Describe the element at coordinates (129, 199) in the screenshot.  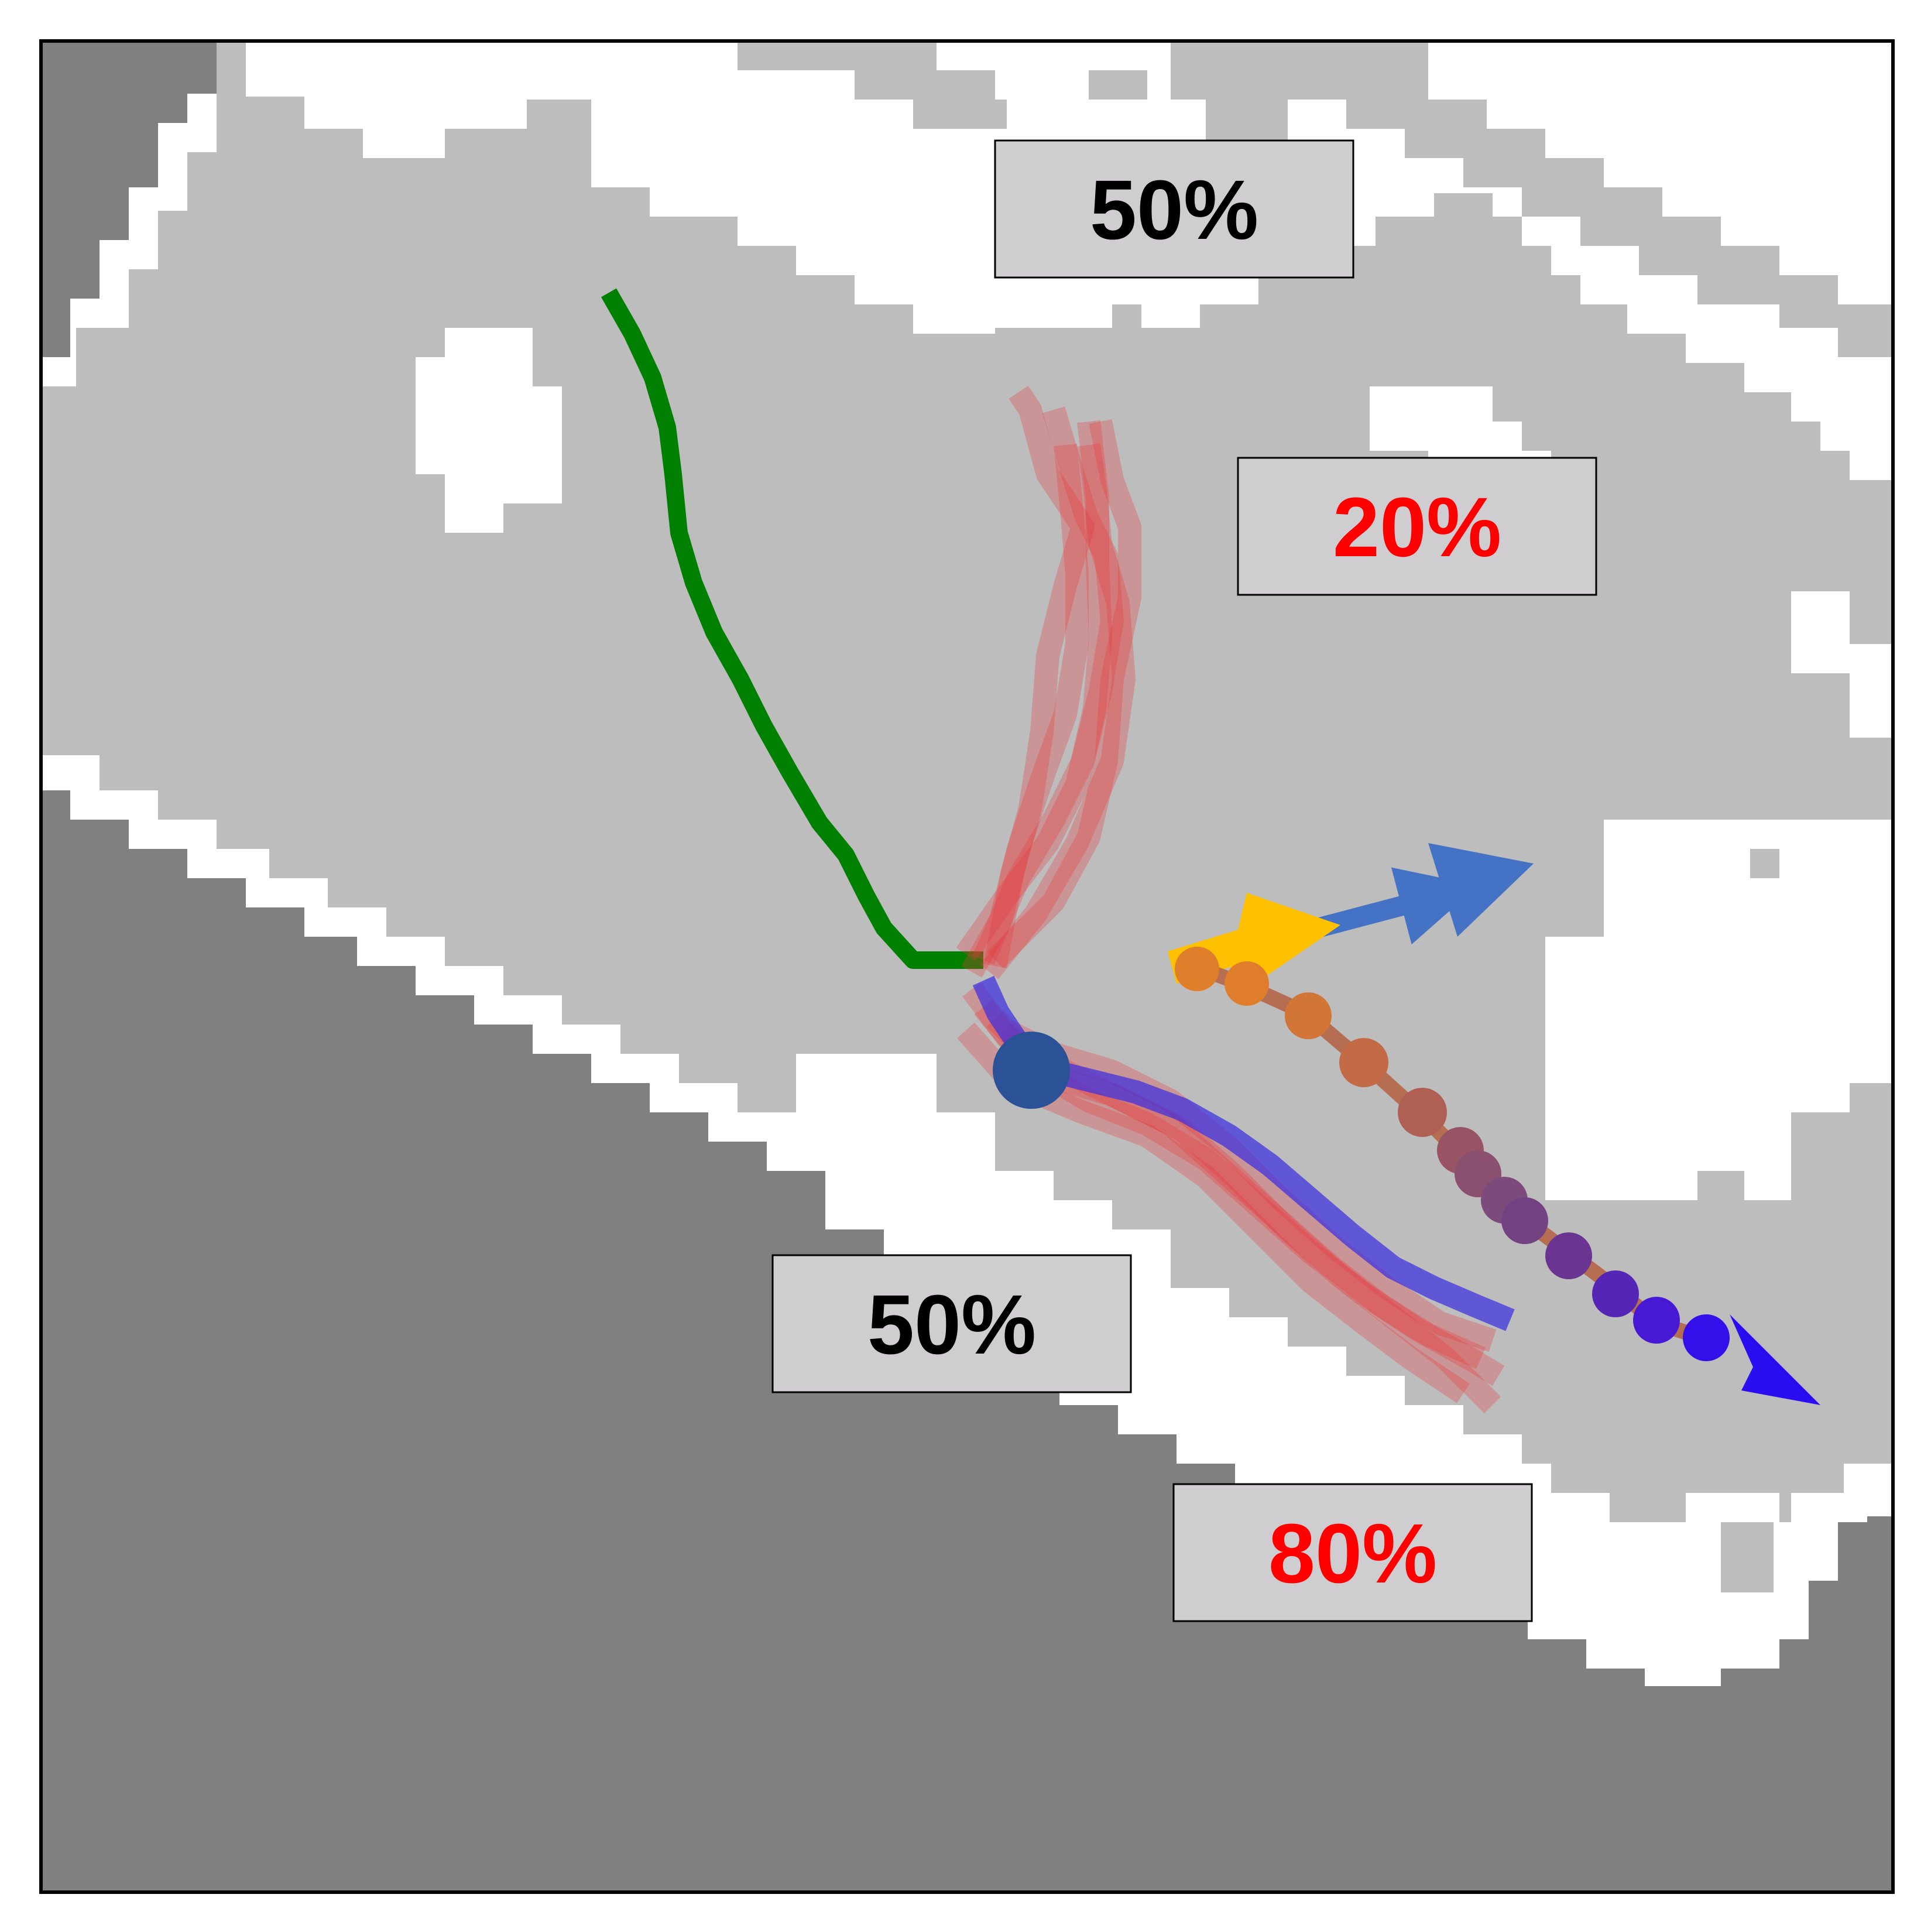
I see `obstacle-top-left` at that location.